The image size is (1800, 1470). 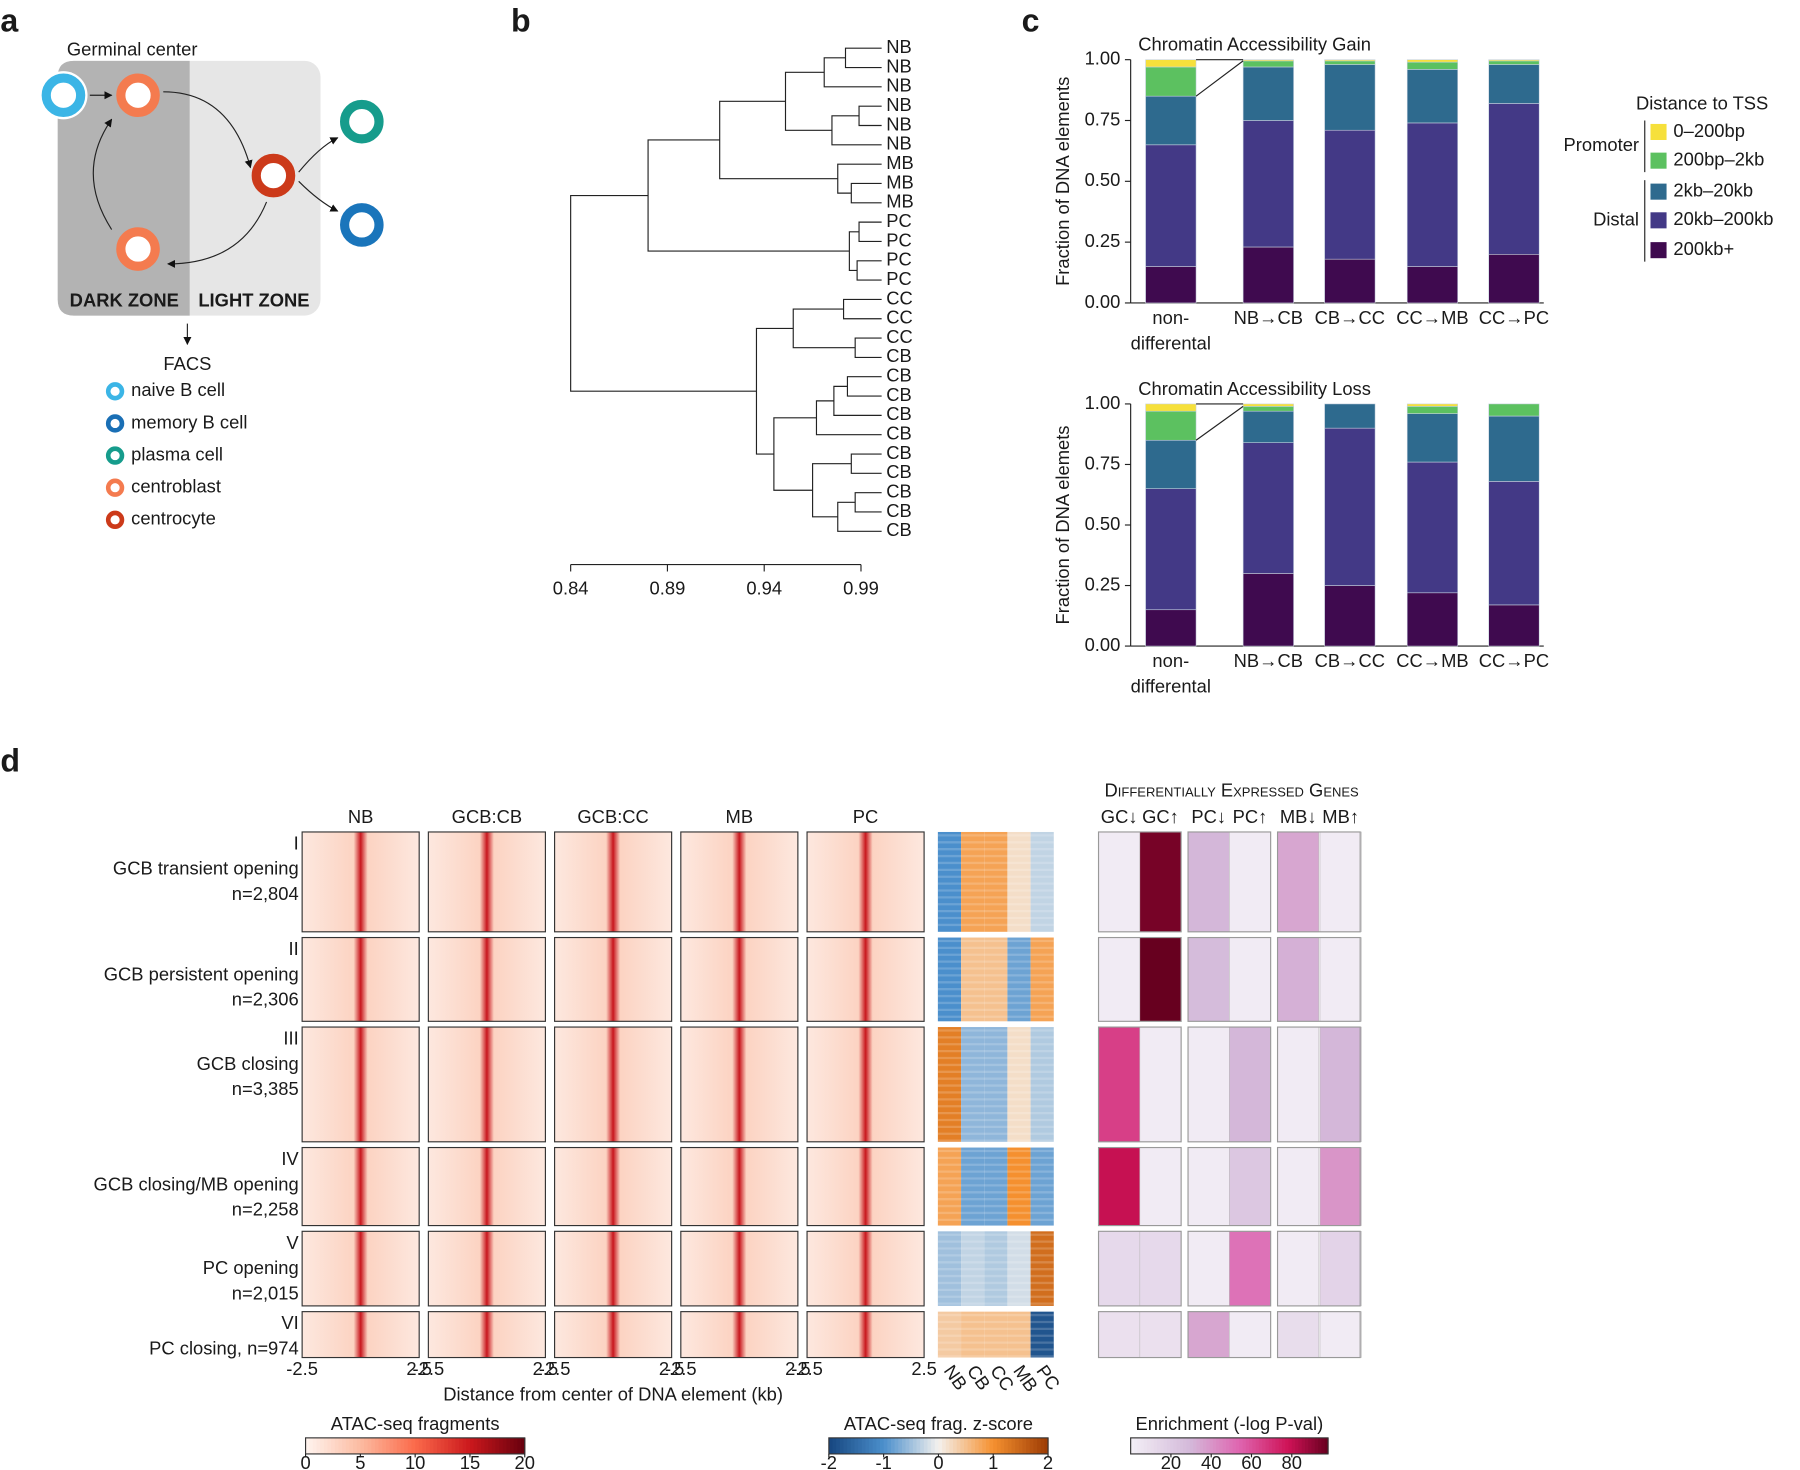 What do you see at coordinates (470, 1461) in the screenshot?
I see `colorbar-tick-label: 15` at bounding box center [470, 1461].